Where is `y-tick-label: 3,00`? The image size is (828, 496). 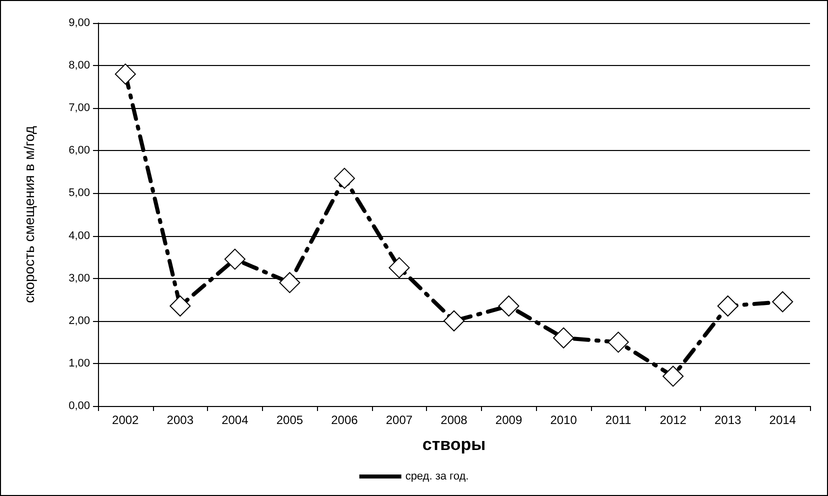 y-tick-label: 3,00 is located at coordinates (79, 278).